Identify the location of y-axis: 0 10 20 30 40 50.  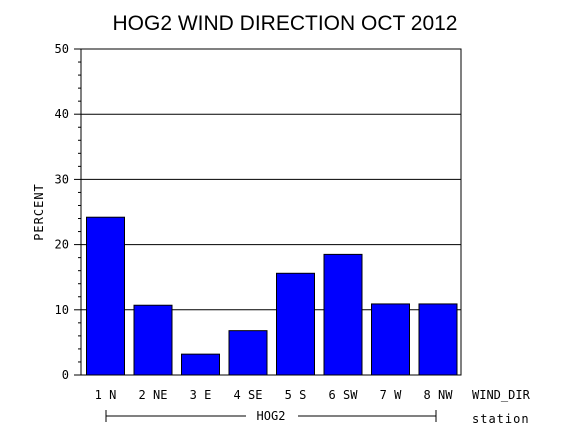
(68, 212).